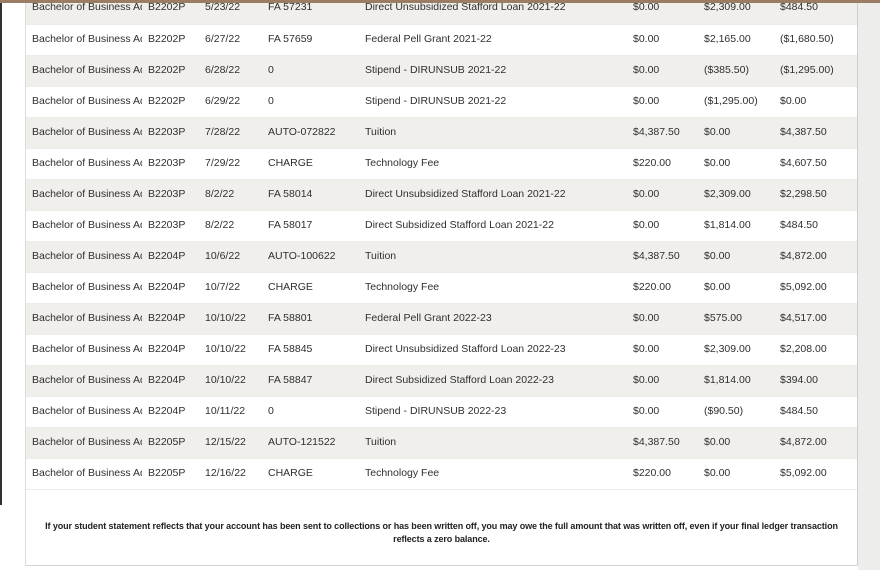  What do you see at coordinates (310, 257) in the screenshot?
I see `cell-reference: AUTO-100622` at bounding box center [310, 257].